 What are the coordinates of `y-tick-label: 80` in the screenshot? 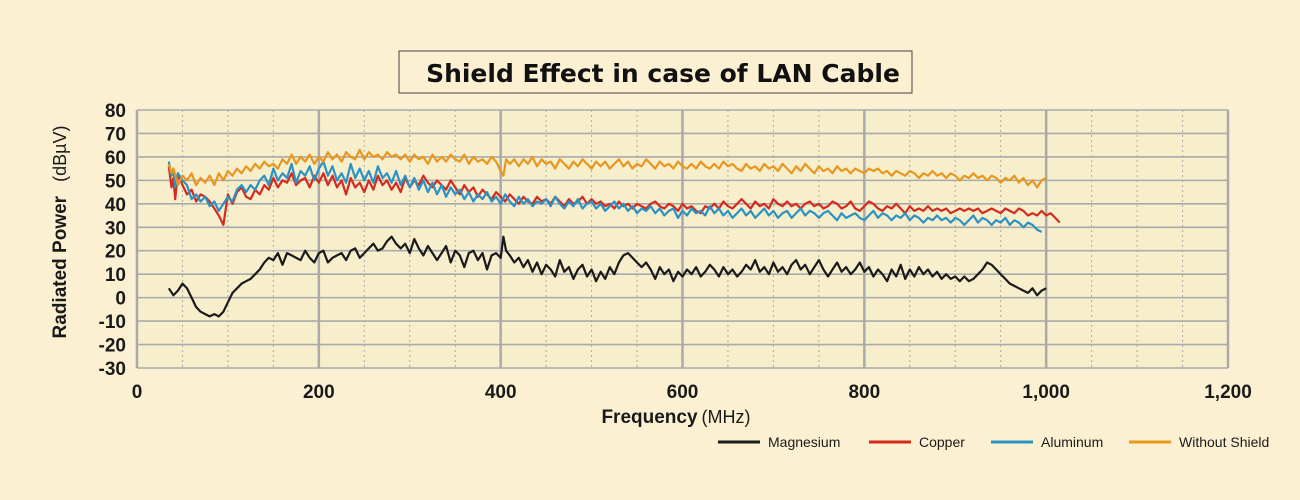 It's located at (115, 111).